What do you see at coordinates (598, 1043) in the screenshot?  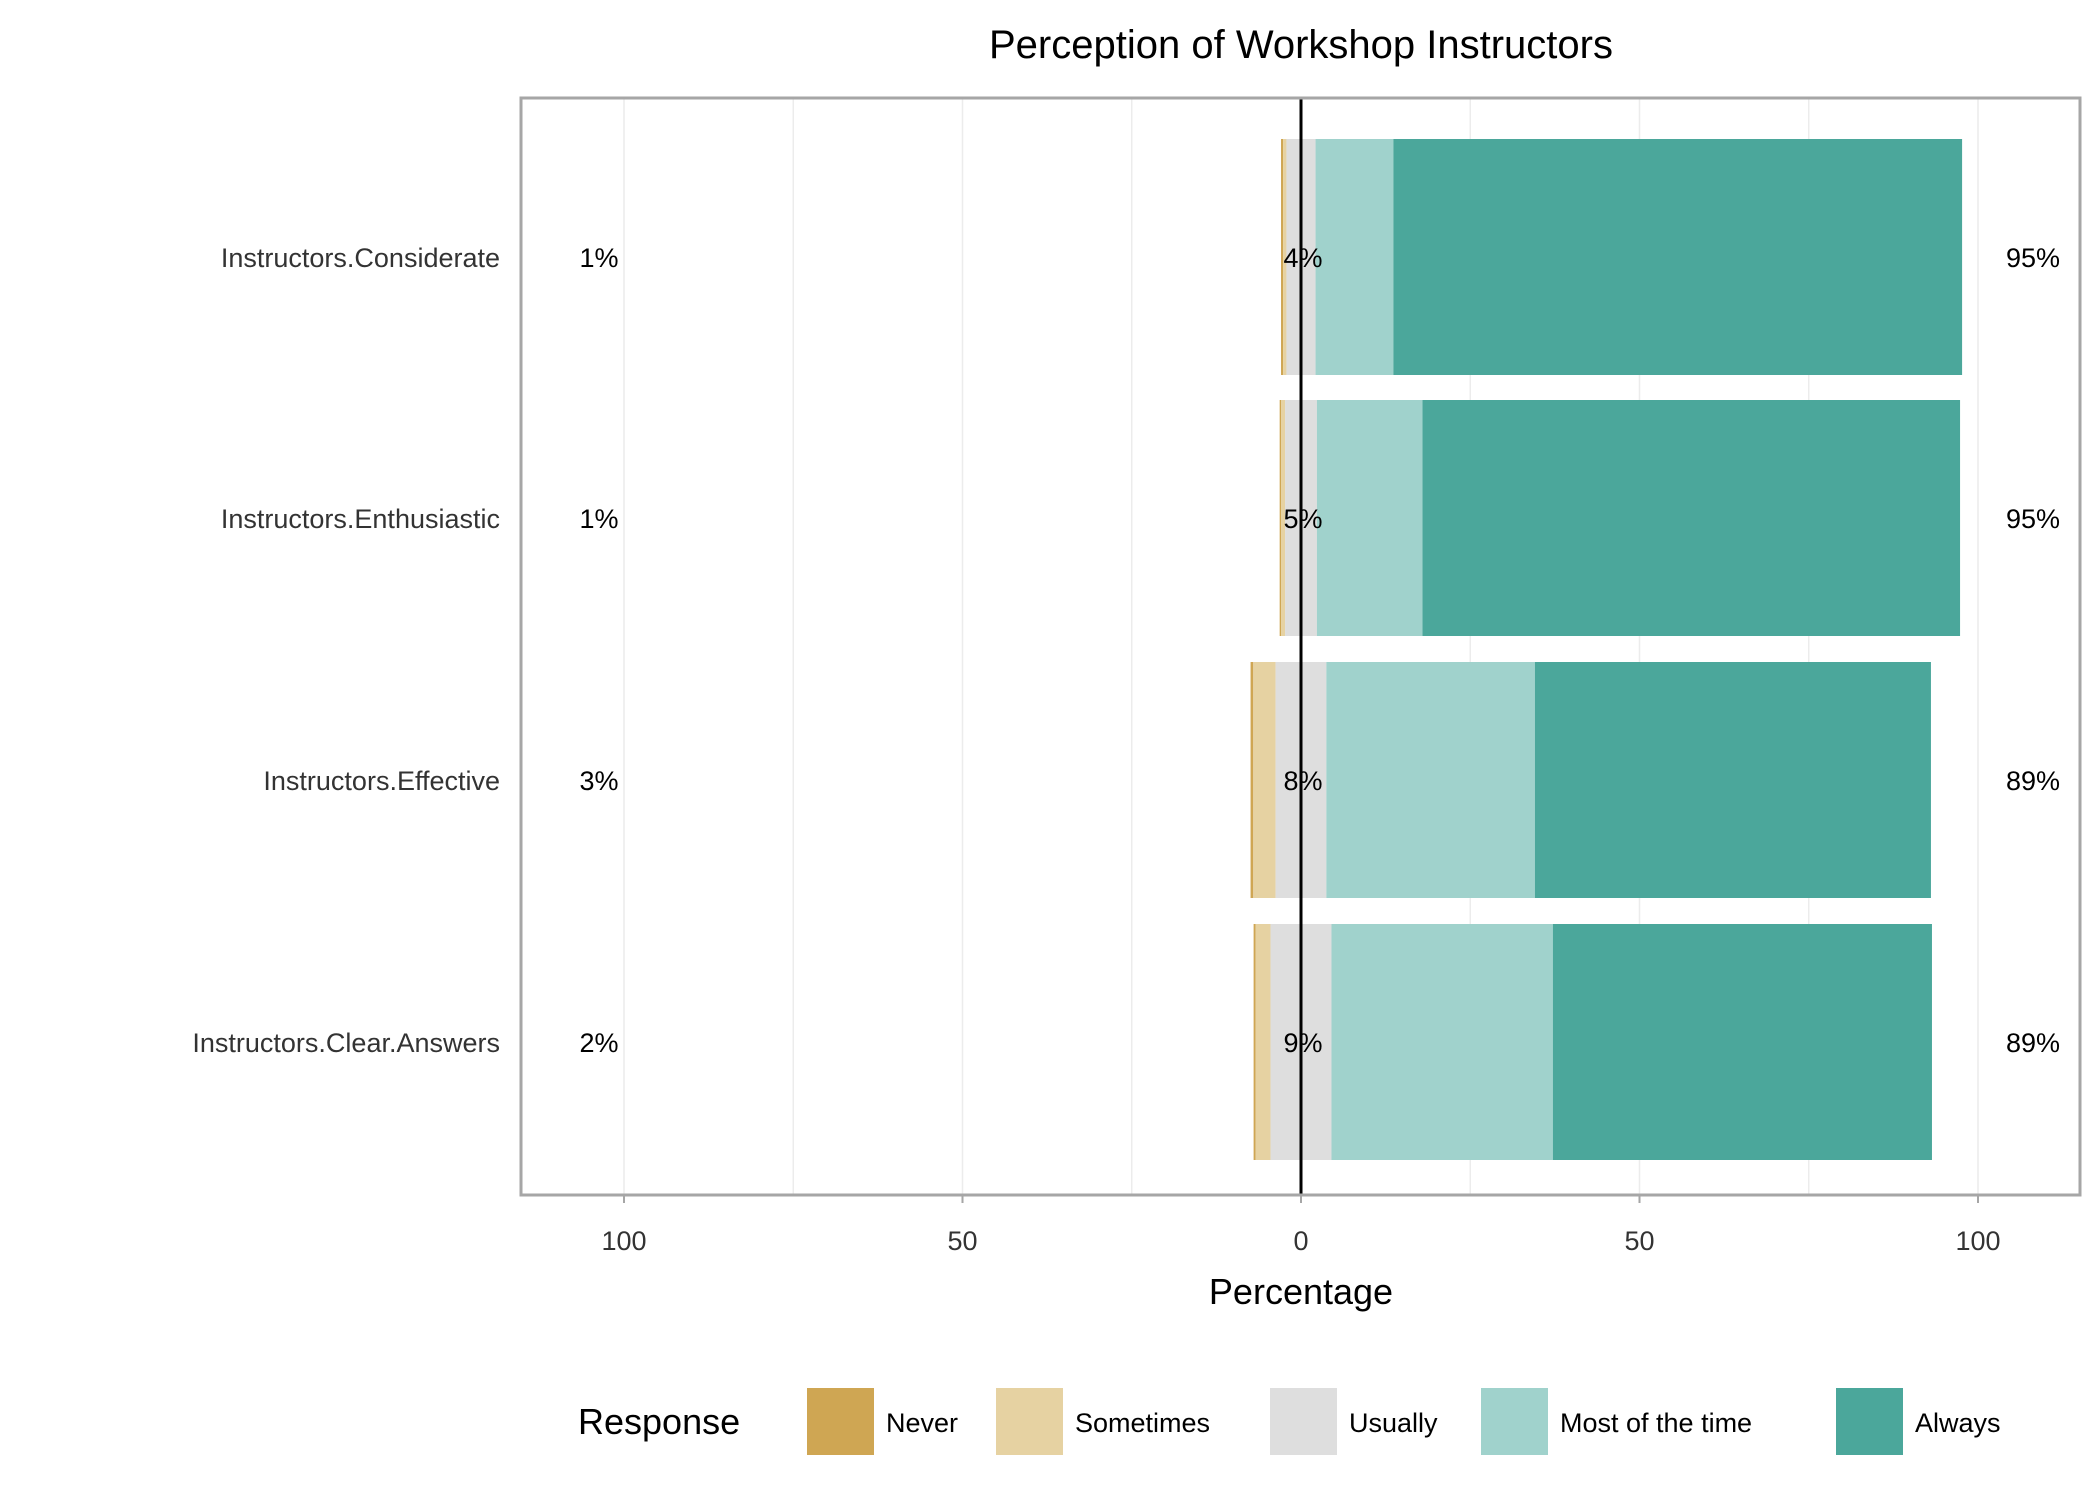 I see `low-pct-label: 2%` at bounding box center [598, 1043].